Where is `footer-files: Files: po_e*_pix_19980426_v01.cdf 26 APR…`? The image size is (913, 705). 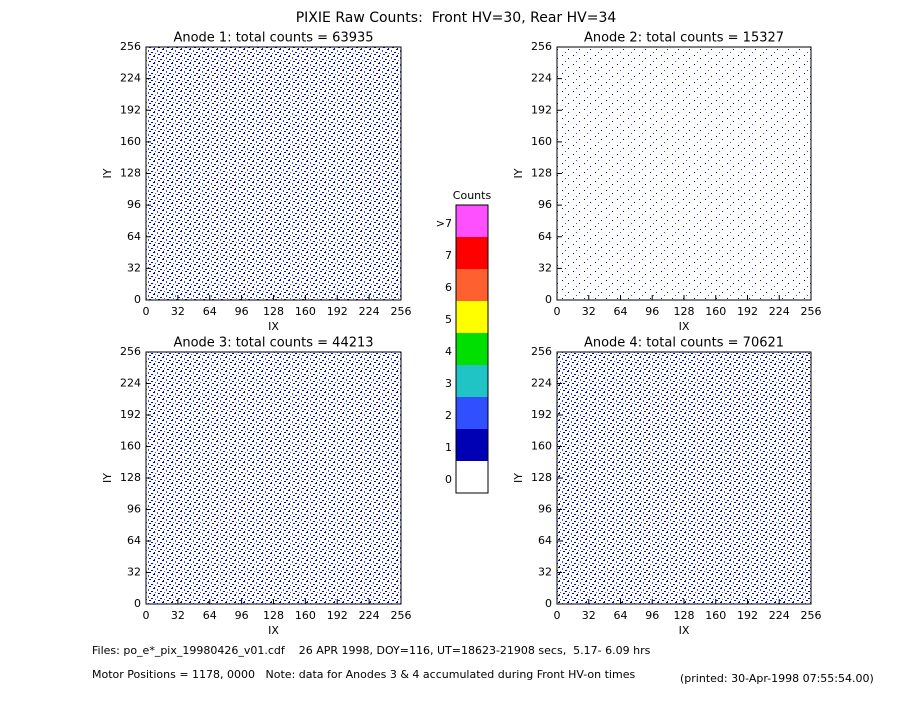
footer-files: Files: po_e*_pix_19980426_v01.cdf 26 APR… is located at coordinates (371, 650).